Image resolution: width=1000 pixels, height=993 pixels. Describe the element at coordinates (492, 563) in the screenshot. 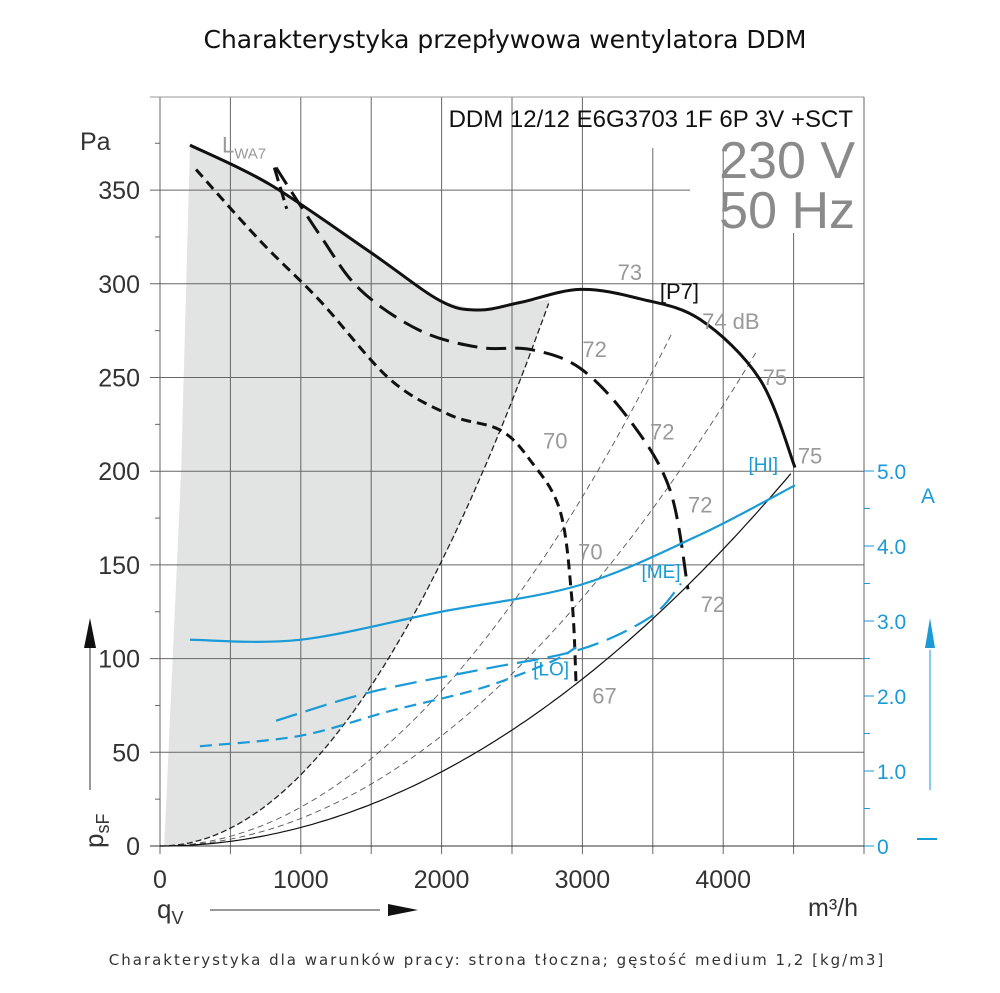

I see `current-curve-h` at that location.